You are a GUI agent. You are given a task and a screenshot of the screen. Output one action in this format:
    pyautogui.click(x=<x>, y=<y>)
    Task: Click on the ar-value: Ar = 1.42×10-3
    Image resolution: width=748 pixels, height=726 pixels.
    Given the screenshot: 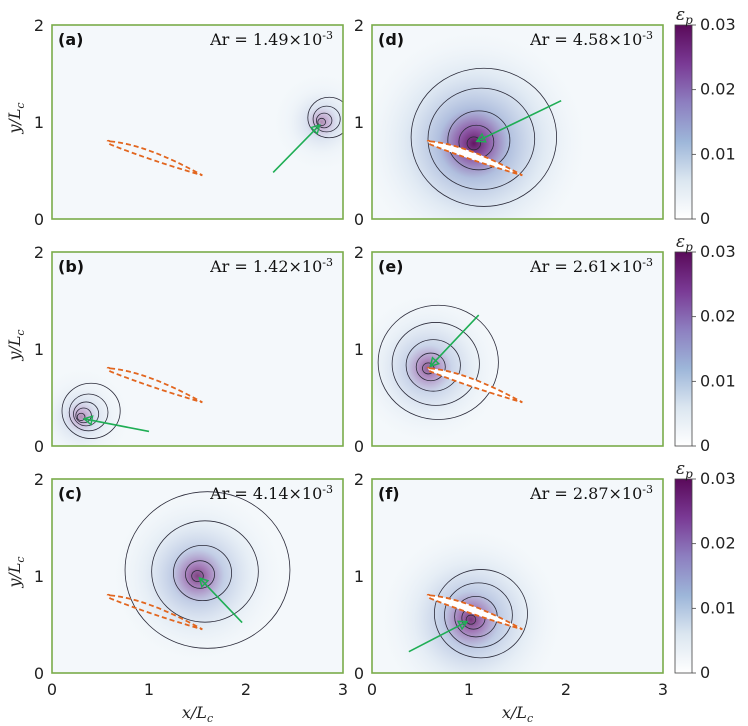 What is the action you would take?
    pyautogui.click(x=271, y=266)
    